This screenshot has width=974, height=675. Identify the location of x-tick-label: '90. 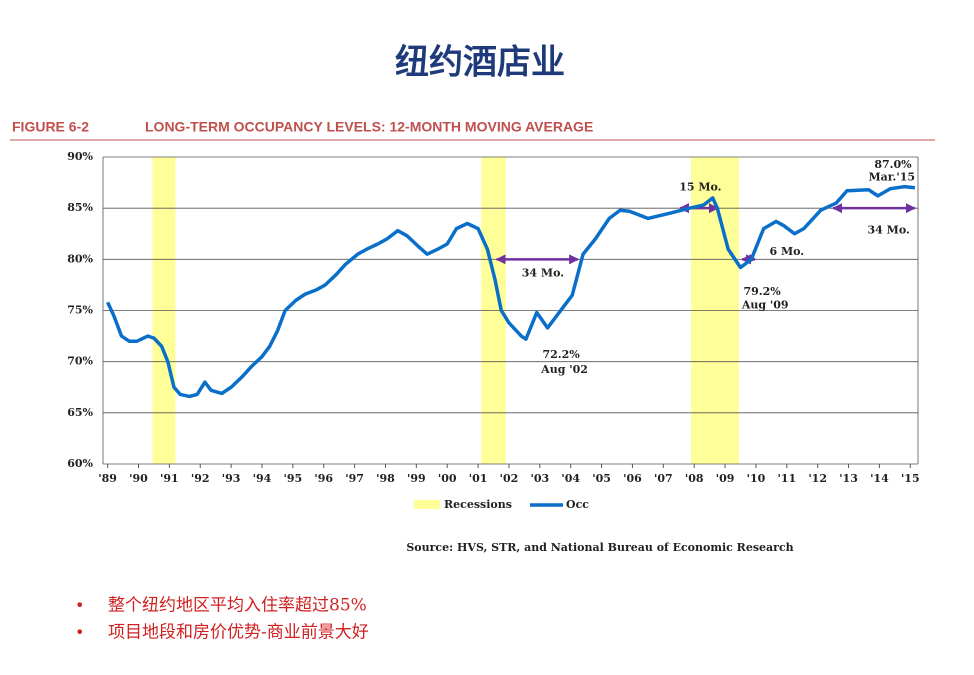
(138, 478).